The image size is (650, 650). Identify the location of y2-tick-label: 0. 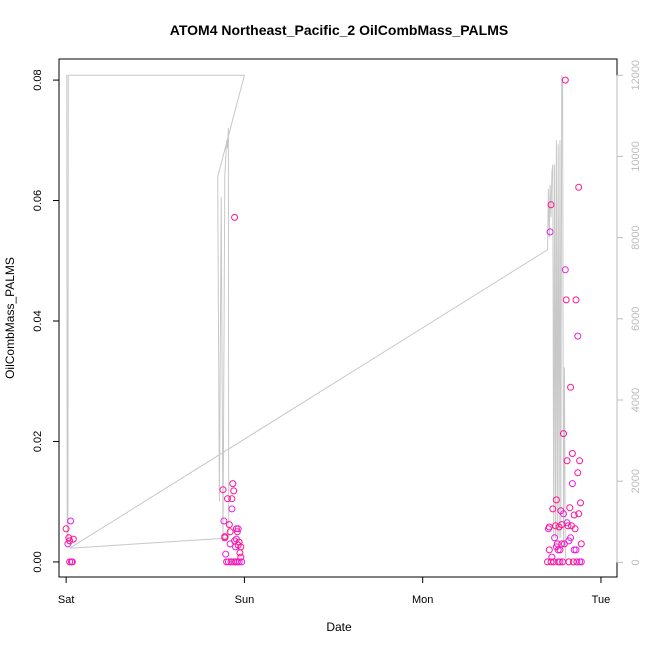
(636, 562).